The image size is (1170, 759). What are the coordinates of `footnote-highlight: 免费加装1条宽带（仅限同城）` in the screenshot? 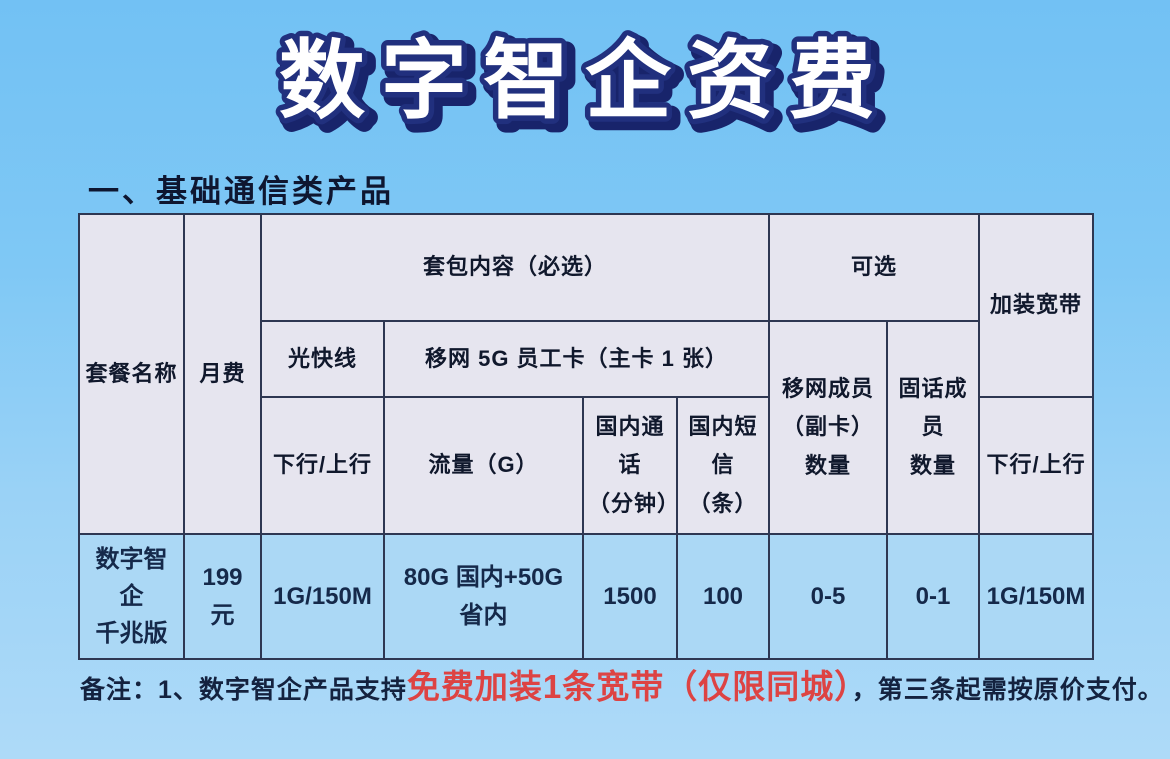 It's located at (629, 686).